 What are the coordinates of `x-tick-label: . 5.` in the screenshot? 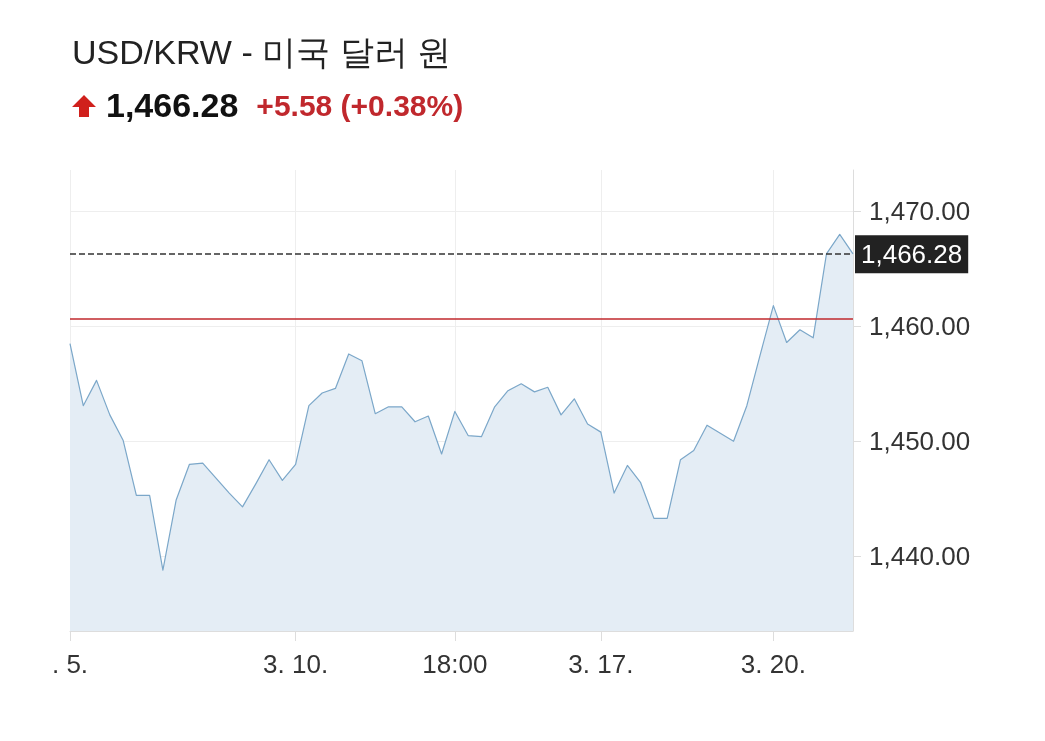 It's located at (70, 664).